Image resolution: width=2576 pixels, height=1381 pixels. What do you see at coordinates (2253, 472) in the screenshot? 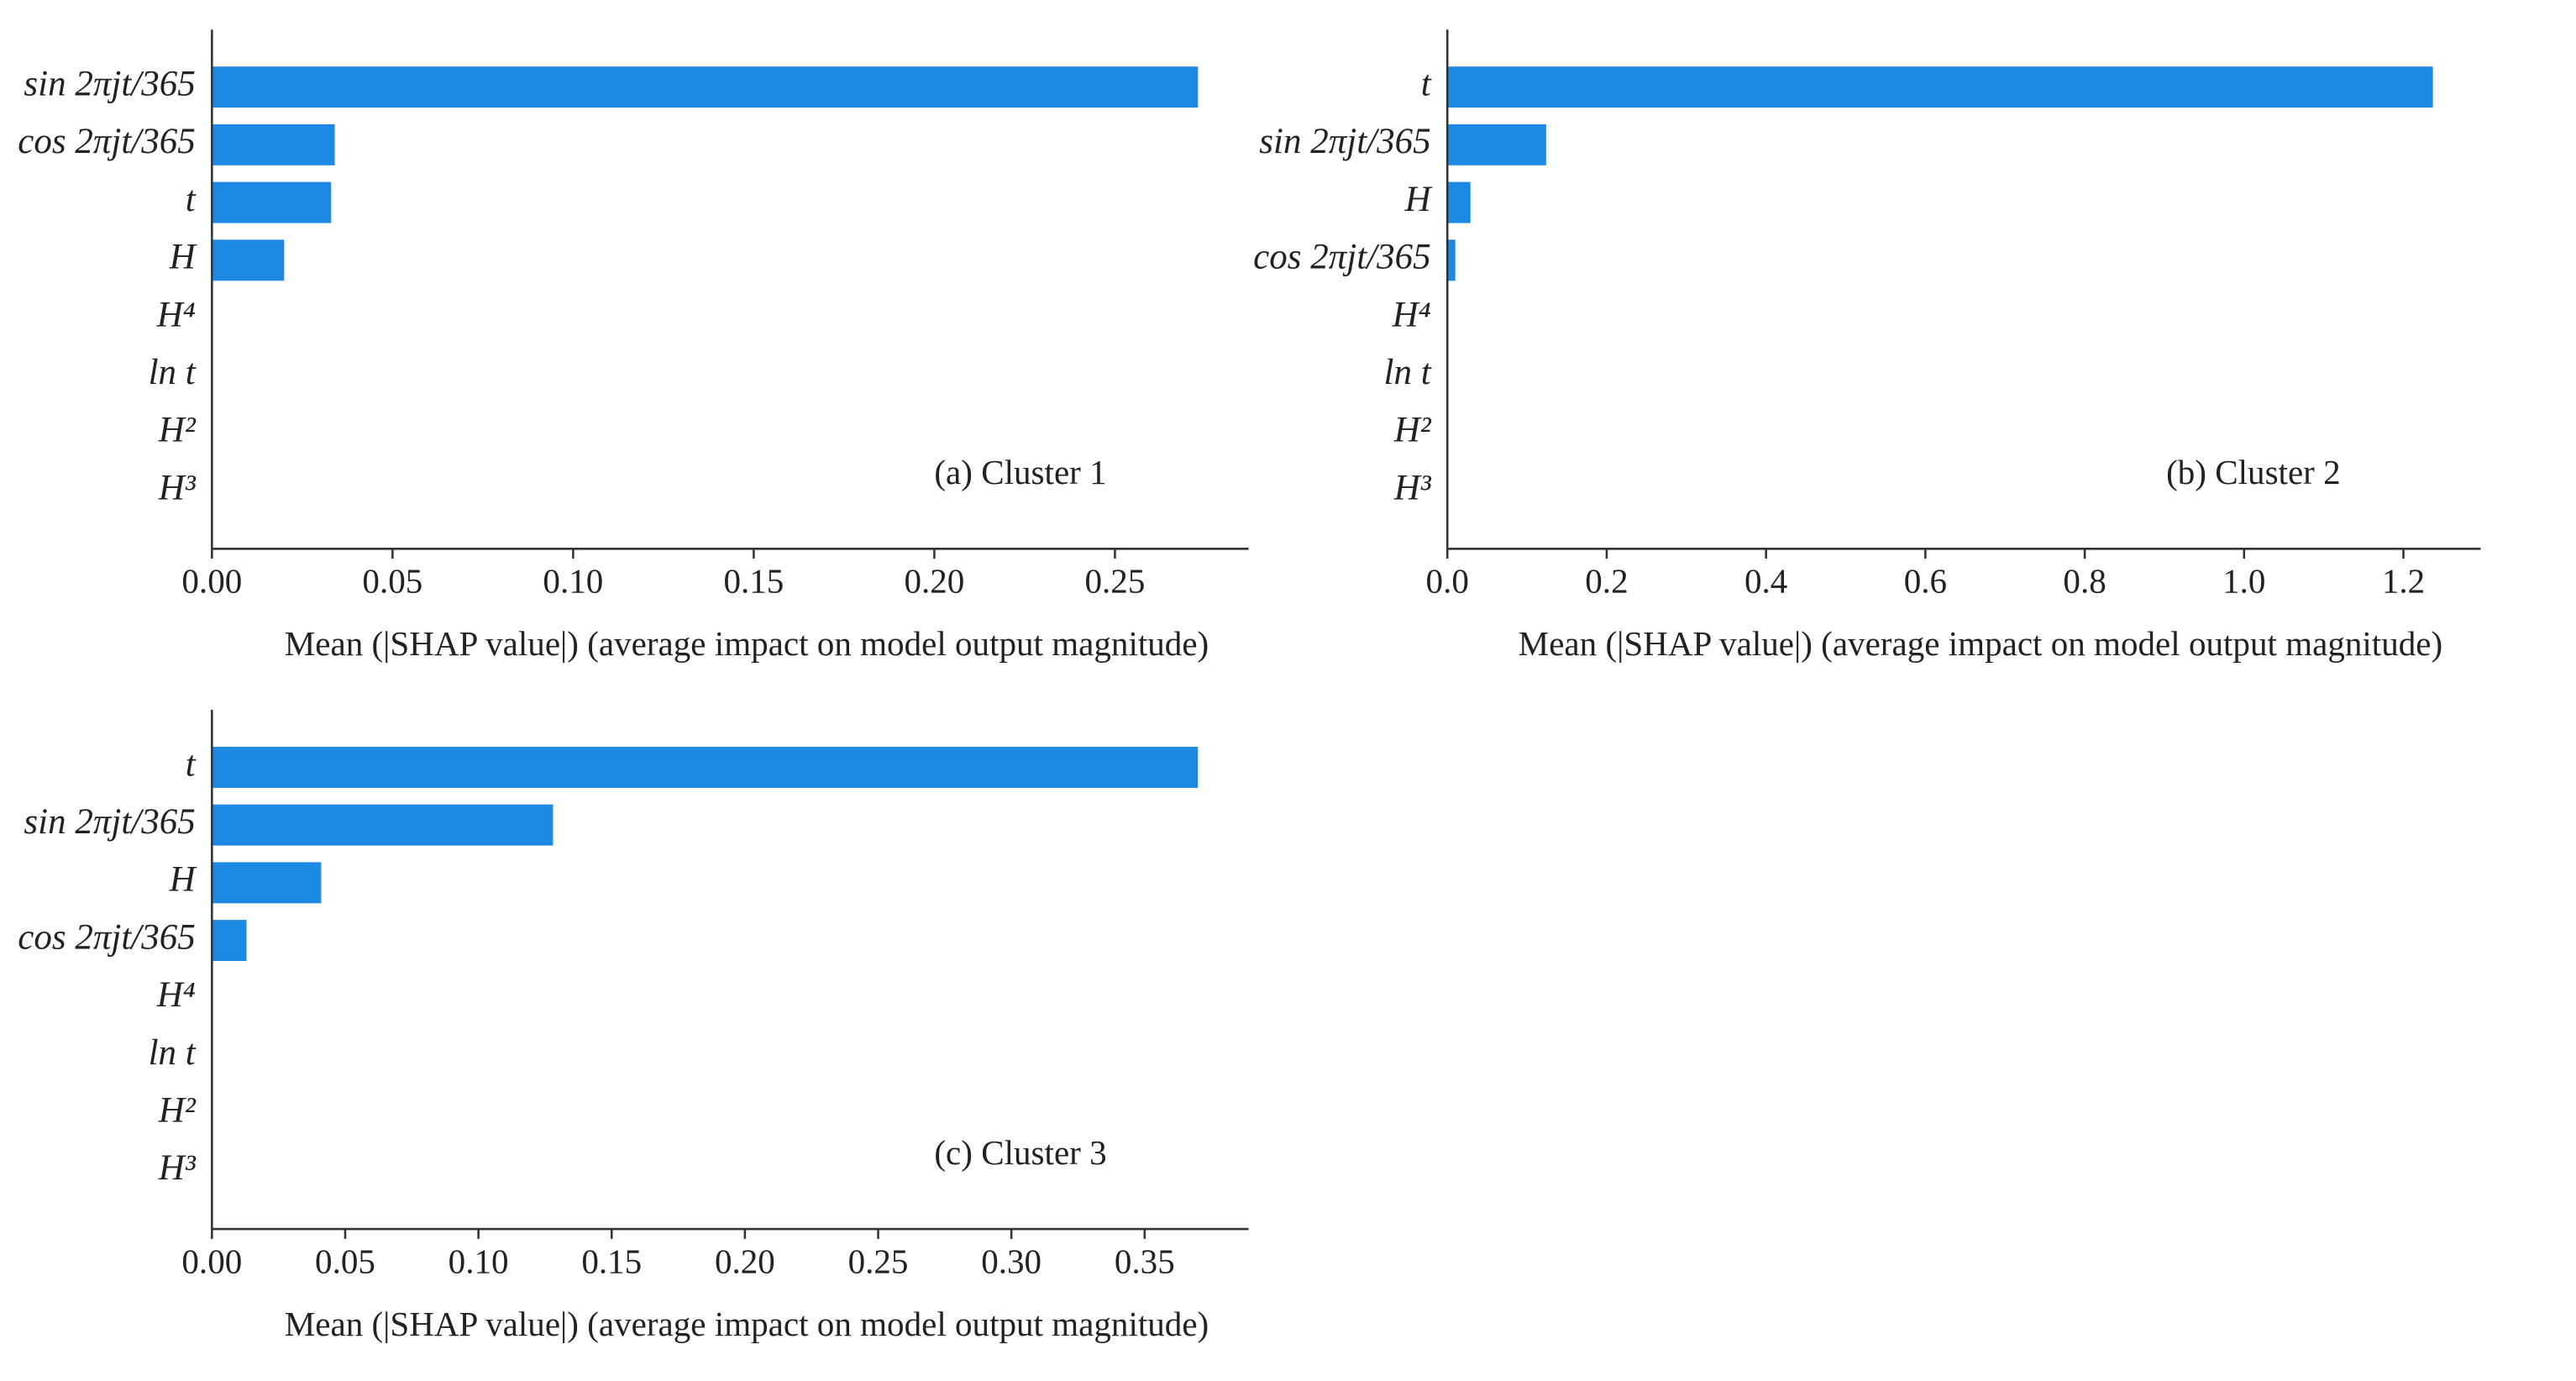
I see `annotation: (b) Cluster 2` at bounding box center [2253, 472].